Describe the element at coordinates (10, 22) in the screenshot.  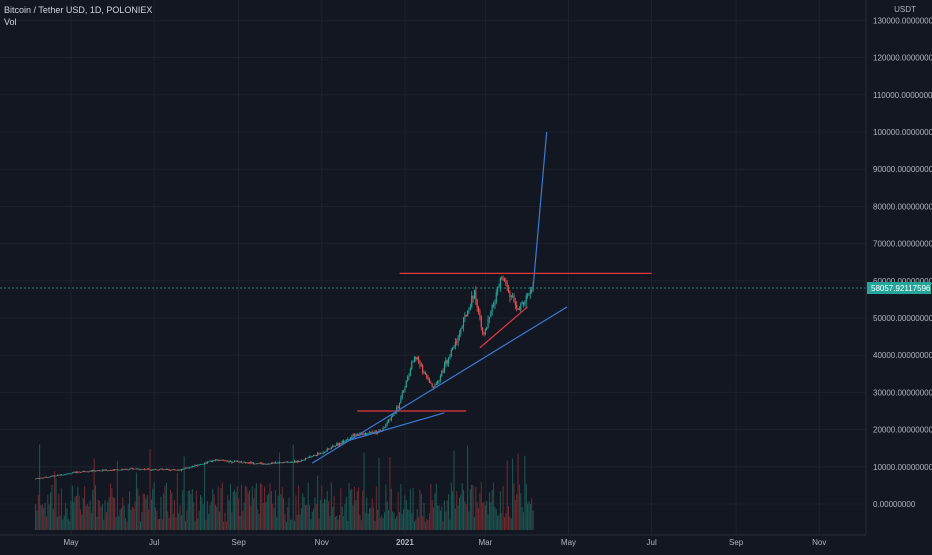
I see `volume-label: Vol` at that location.